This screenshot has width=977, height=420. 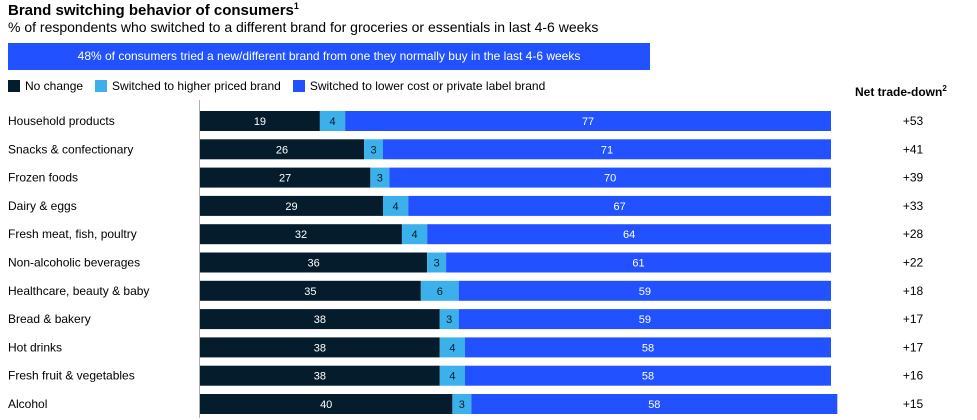 I want to click on data-label-lower: 67, so click(x=619, y=207).